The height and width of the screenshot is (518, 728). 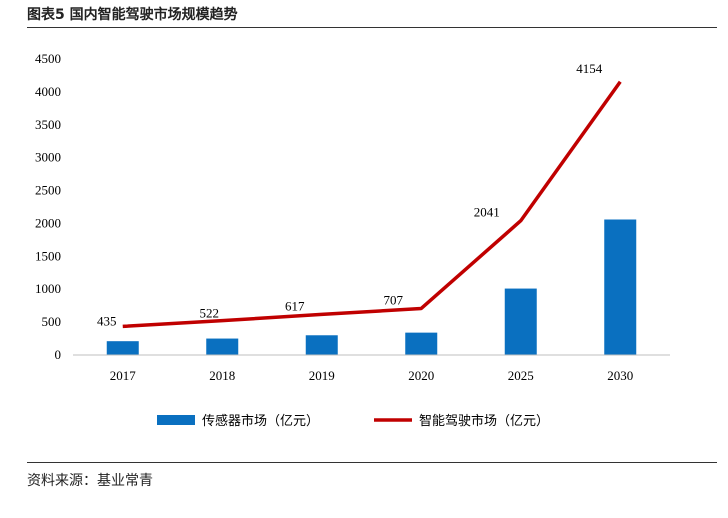 I want to click on x-tick-label: 2017, so click(x=123, y=375).